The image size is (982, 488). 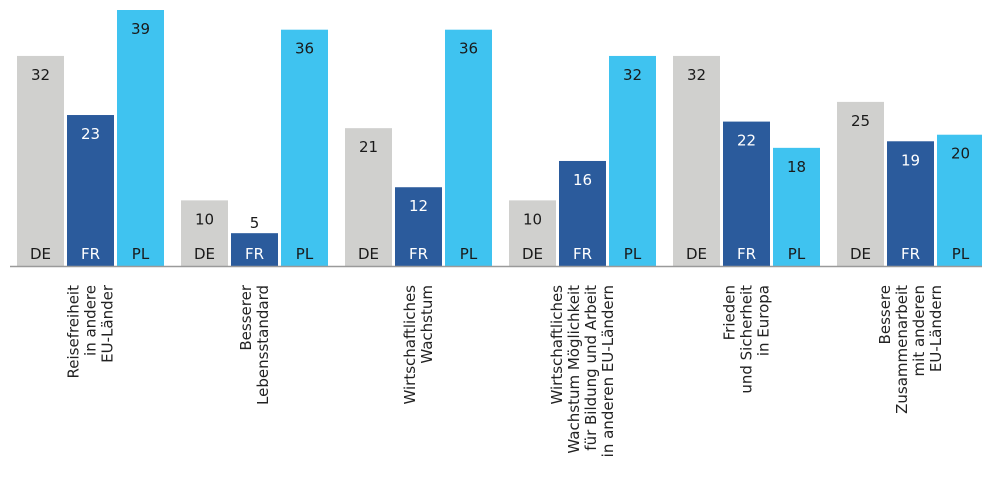 What do you see at coordinates (582, 180) in the screenshot?
I see `value-label: 16` at bounding box center [582, 180].